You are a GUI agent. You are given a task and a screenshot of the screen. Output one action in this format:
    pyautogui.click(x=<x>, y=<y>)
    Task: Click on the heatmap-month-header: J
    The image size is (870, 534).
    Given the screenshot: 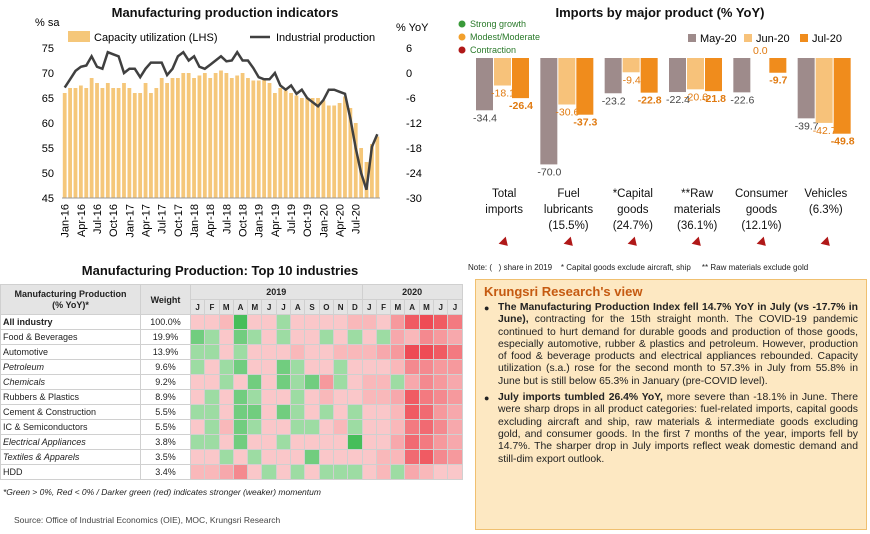 What is the action you would take?
    pyautogui.click(x=269, y=307)
    